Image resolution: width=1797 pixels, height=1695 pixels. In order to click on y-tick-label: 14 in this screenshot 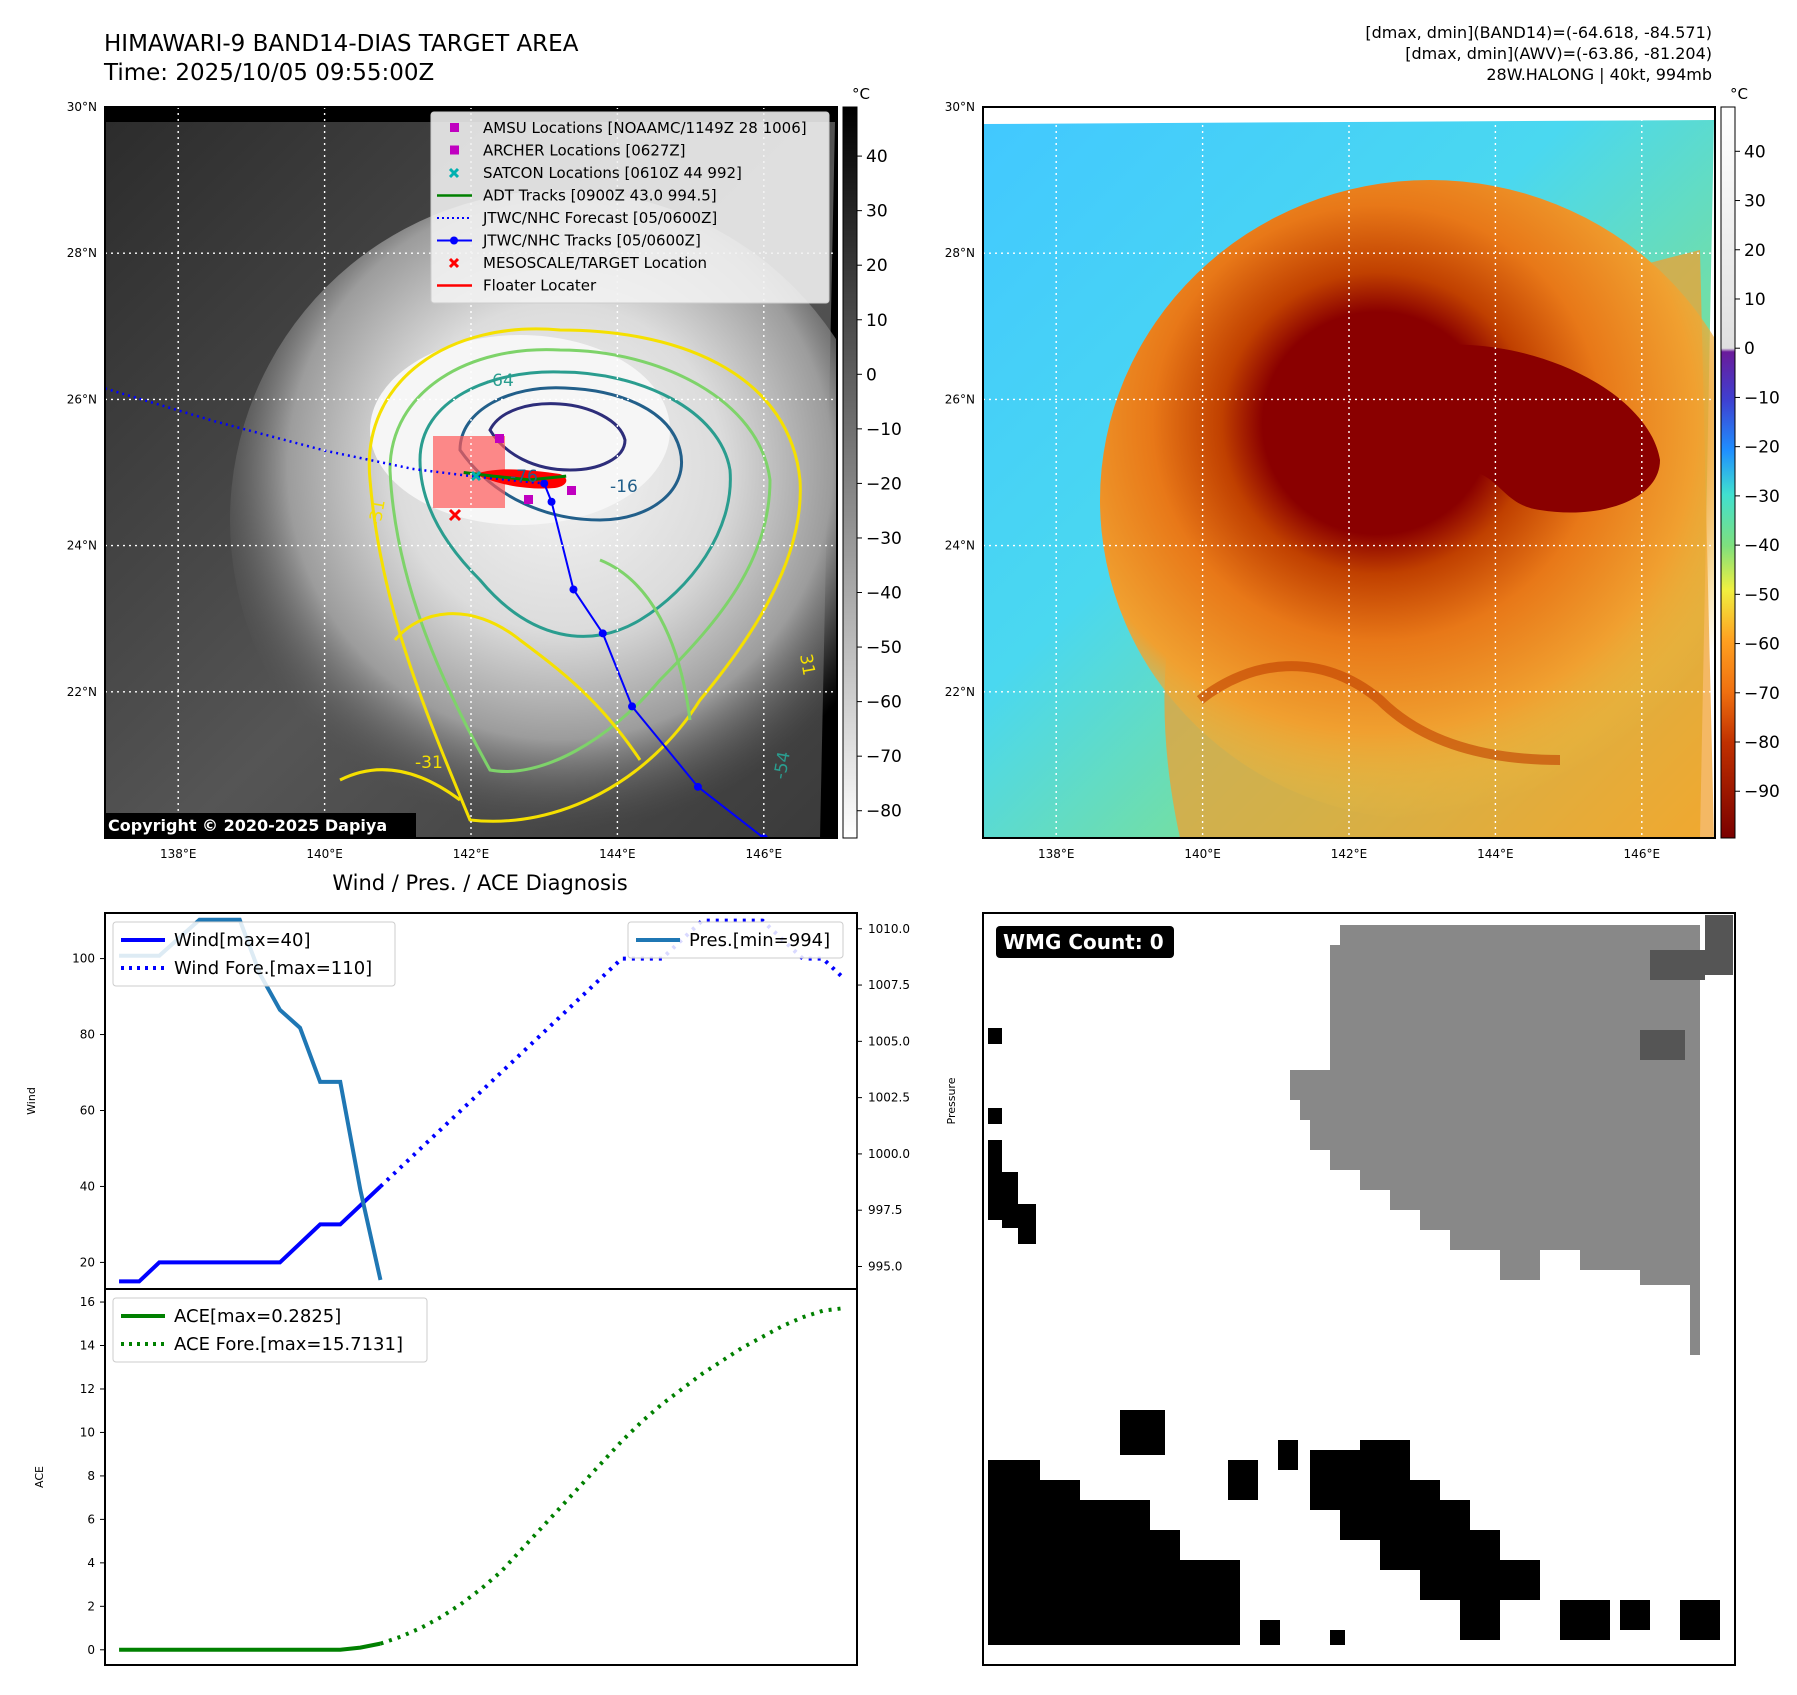, I will do `click(87, 1346)`.